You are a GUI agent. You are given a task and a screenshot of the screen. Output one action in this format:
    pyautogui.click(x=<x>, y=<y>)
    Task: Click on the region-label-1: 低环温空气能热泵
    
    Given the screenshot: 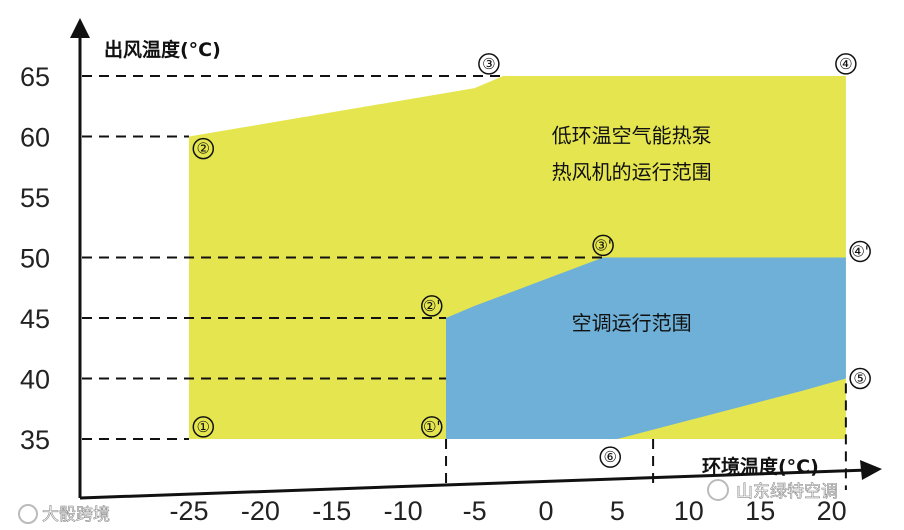 What is the action you would take?
    pyautogui.click(x=632, y=136)
    